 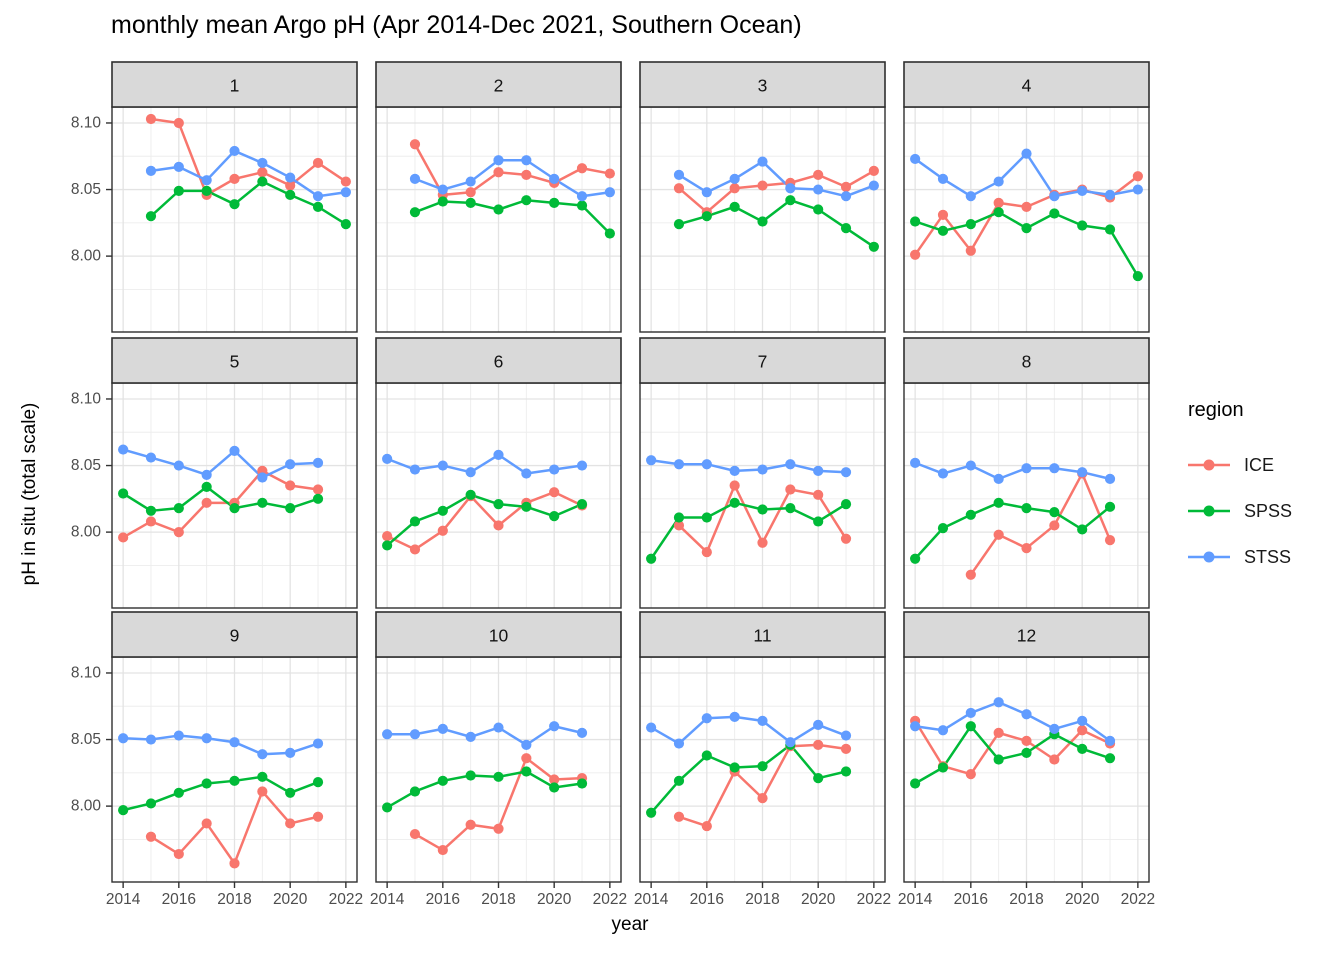 I want to click on legend-entry-ice: ICE, so click(x=1239, y=465).